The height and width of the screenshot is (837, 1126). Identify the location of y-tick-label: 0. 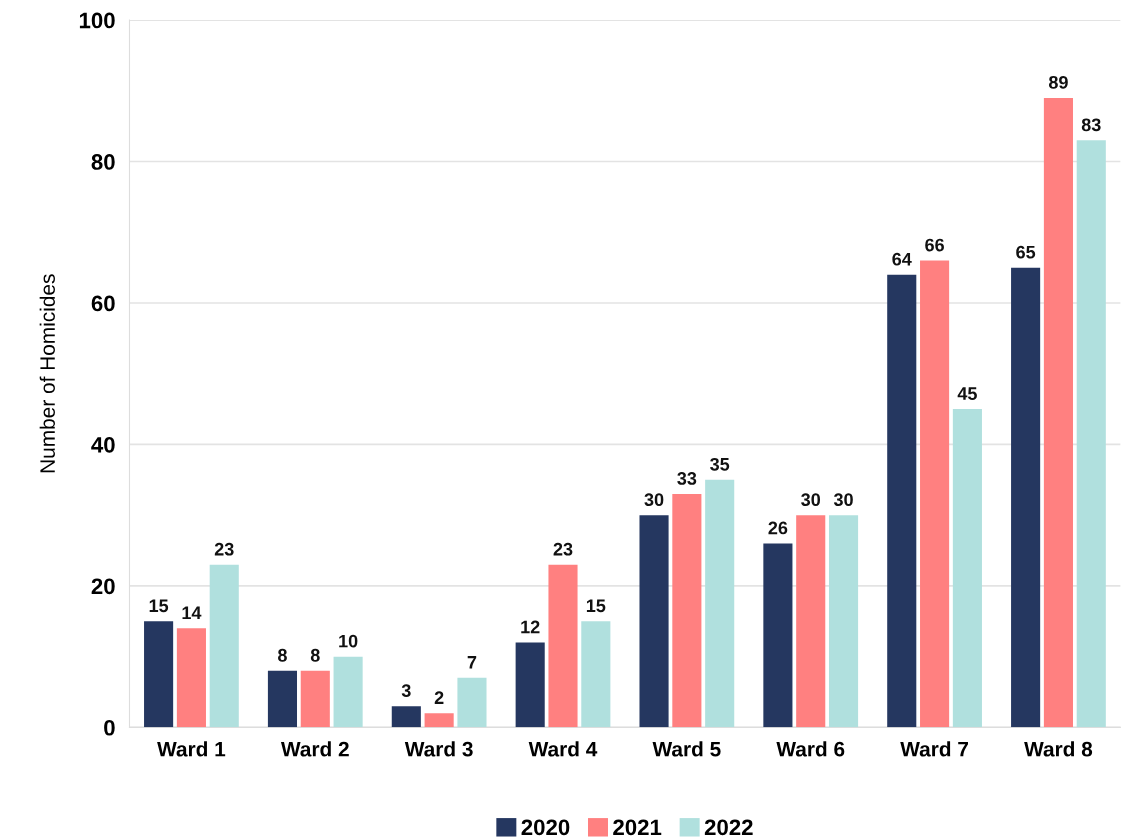
(109, 727).